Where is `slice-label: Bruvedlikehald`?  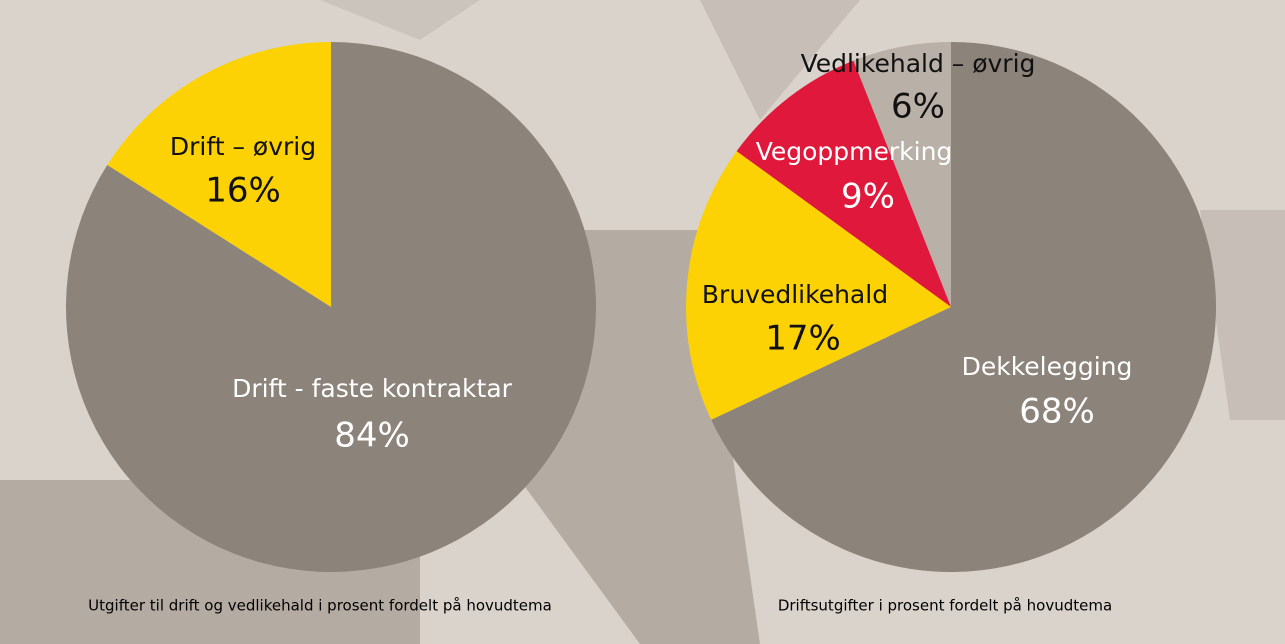 slice-label: Bruvedlikehald is located at coordinates (795, 294).